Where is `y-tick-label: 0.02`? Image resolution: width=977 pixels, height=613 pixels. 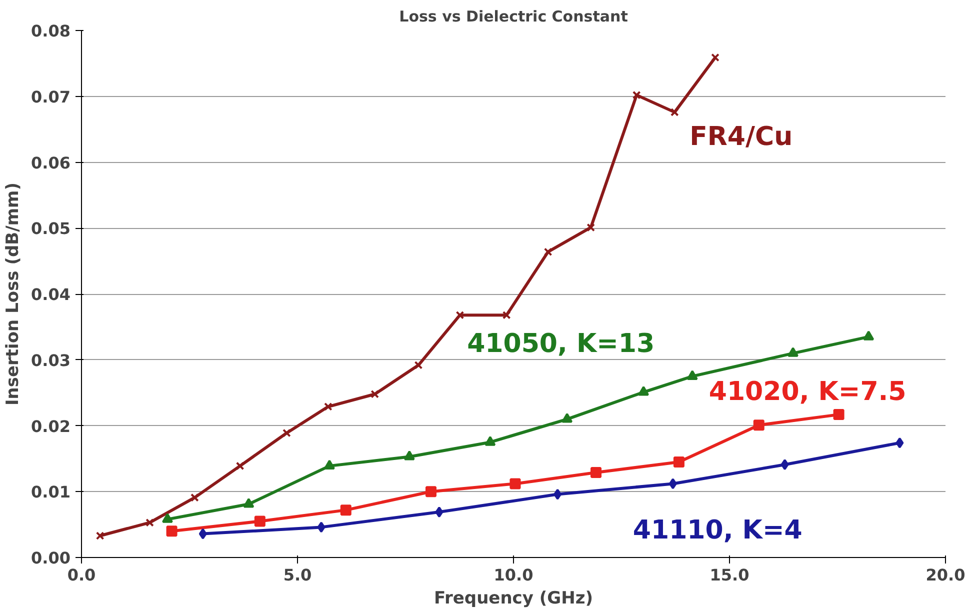 y-tick-label: 0.02 is located at coordinates (51, 426).